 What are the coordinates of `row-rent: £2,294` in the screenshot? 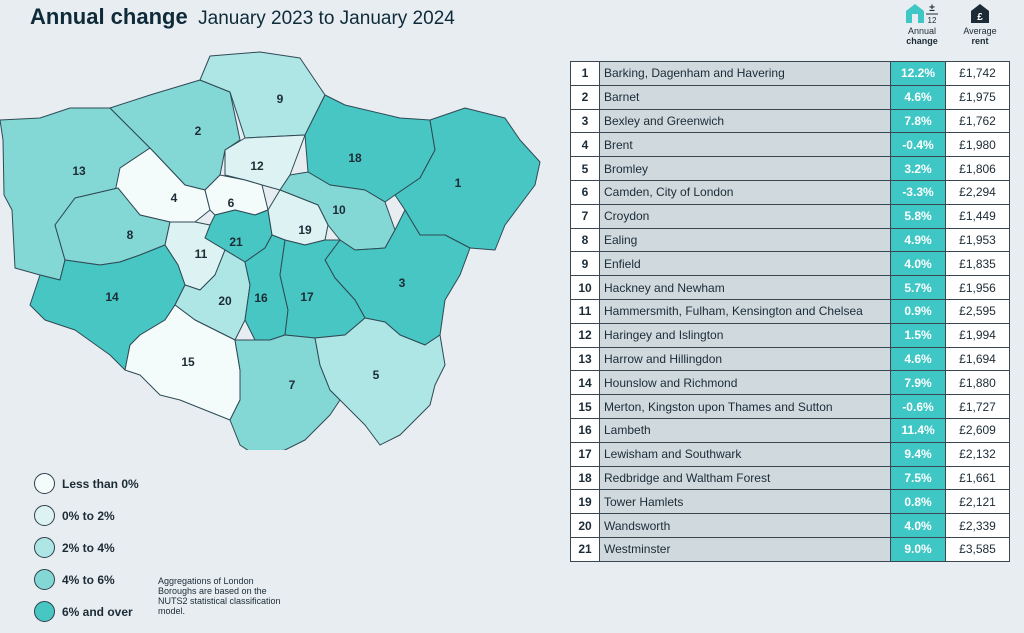 It's located at (977, 192).